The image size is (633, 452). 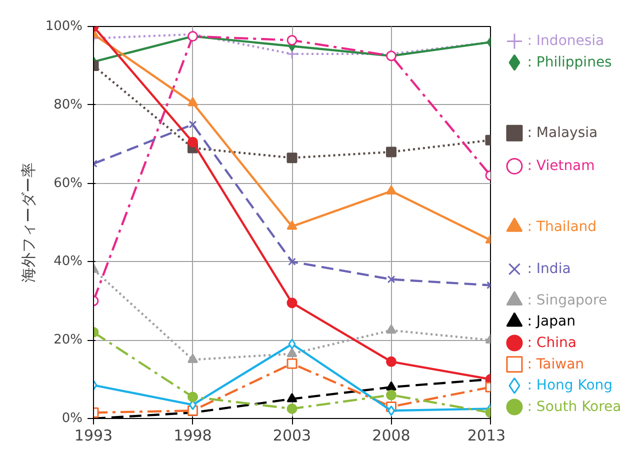 What do you see at coordinates (193, 435) in the screenshot?
I see `x-tick-label: 1998` at bounding box center [193, 435].